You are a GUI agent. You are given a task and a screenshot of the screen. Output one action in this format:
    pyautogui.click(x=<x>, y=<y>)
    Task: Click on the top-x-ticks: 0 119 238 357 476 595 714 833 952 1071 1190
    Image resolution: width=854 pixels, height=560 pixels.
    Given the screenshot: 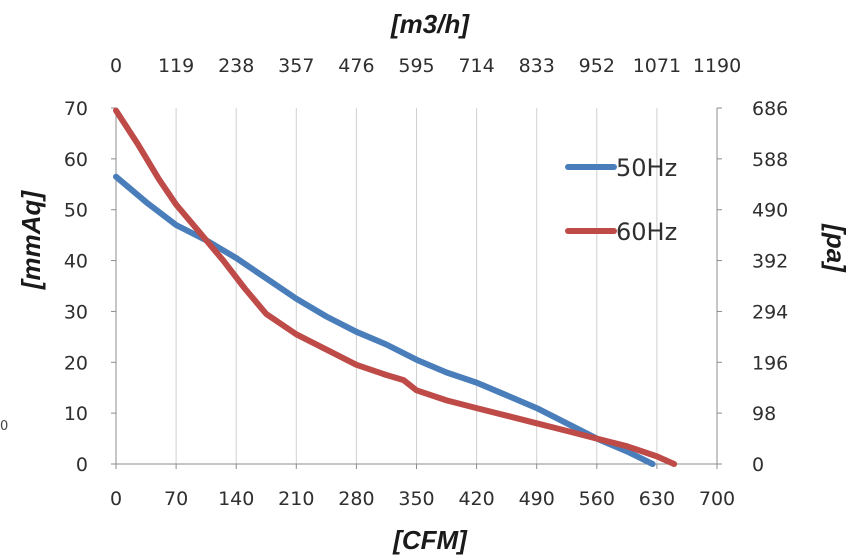 What is the action you would take?
    pyautogui.click(x=425, y=66)
    